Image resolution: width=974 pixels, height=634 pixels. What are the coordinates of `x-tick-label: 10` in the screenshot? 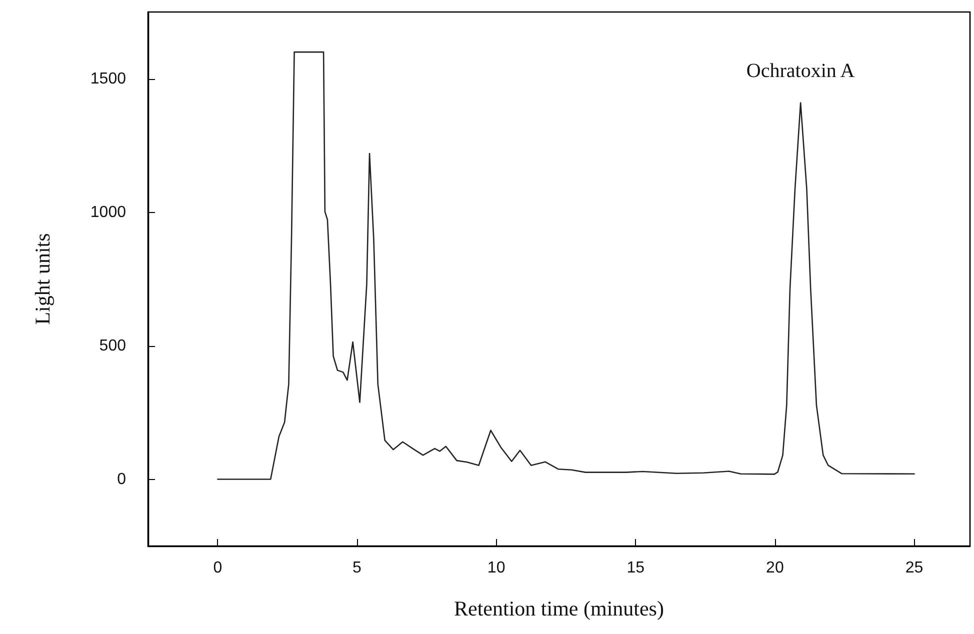 It's located at (496, 568).